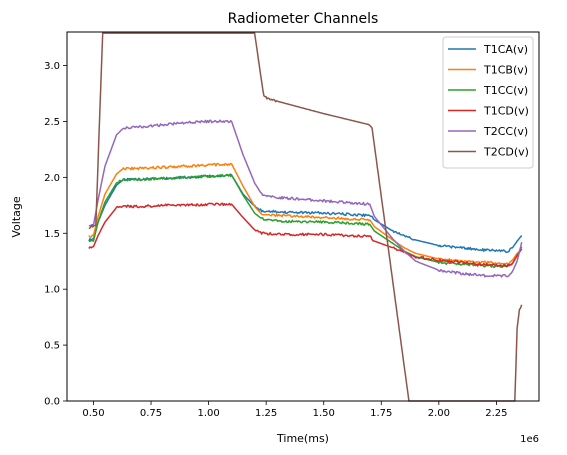  Describe the element at coordinates (52, 346) in the screenshot. I see `y-tick-label: 0.5` at that location.